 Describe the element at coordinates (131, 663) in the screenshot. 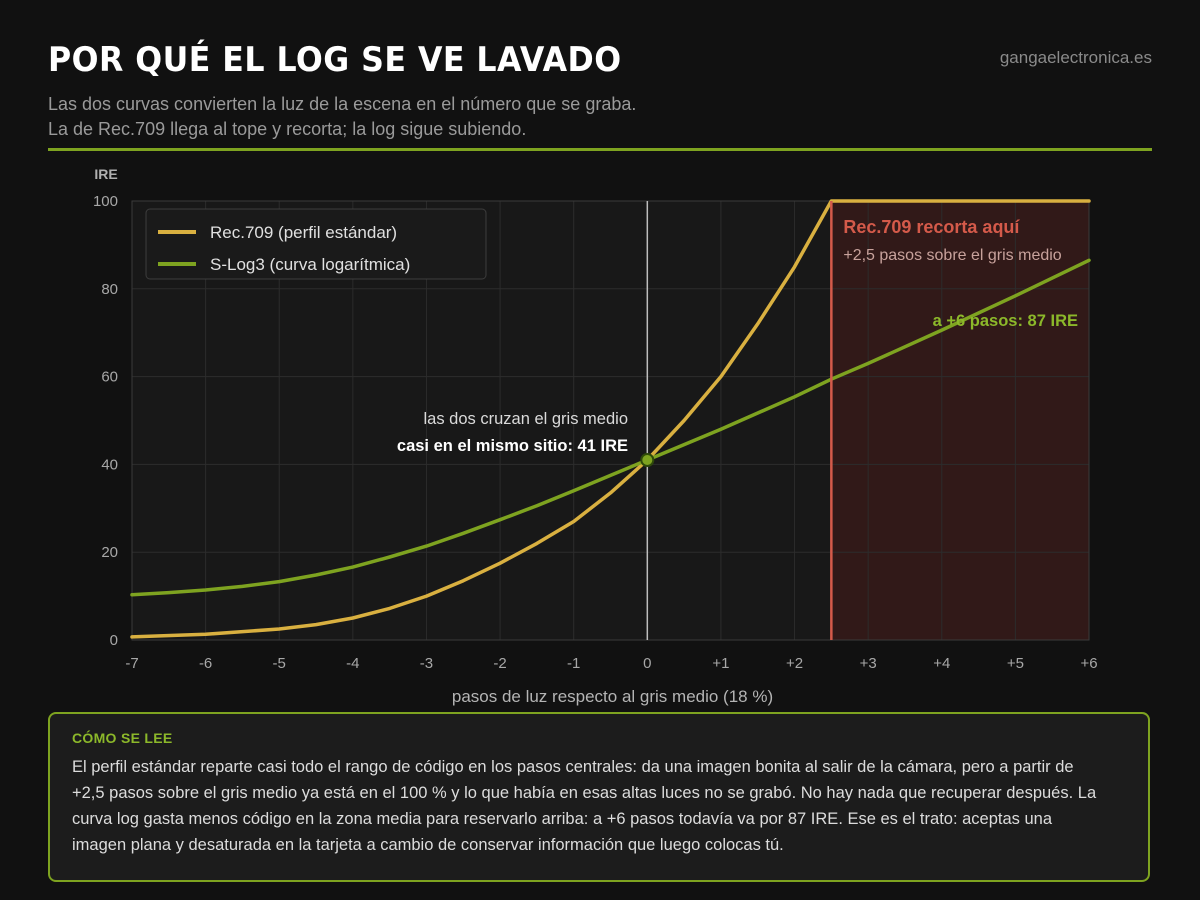

I see `x-tick-label: -7` at that location.